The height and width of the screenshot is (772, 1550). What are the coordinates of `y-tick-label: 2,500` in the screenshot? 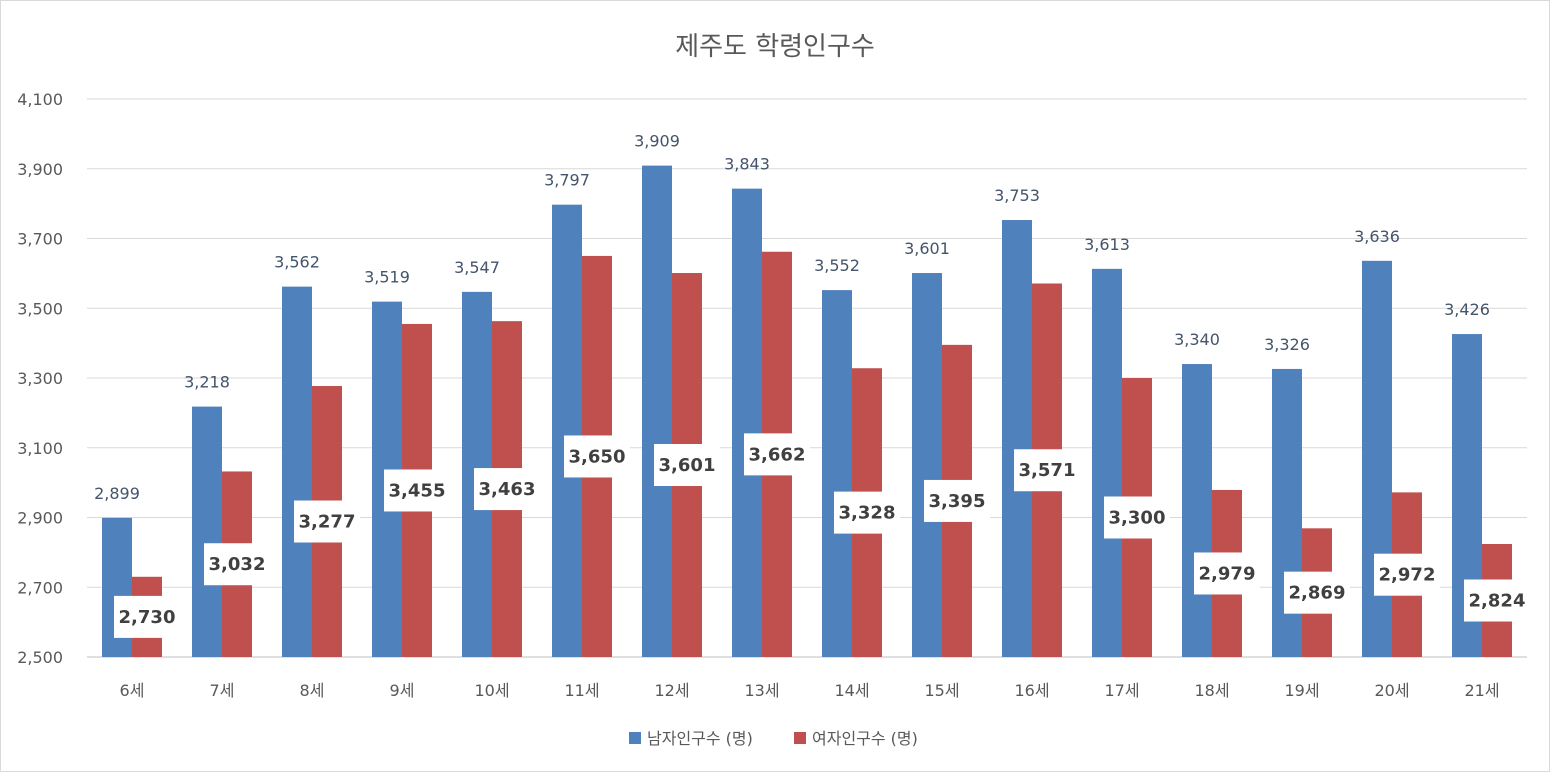 It's located at (40, 657).